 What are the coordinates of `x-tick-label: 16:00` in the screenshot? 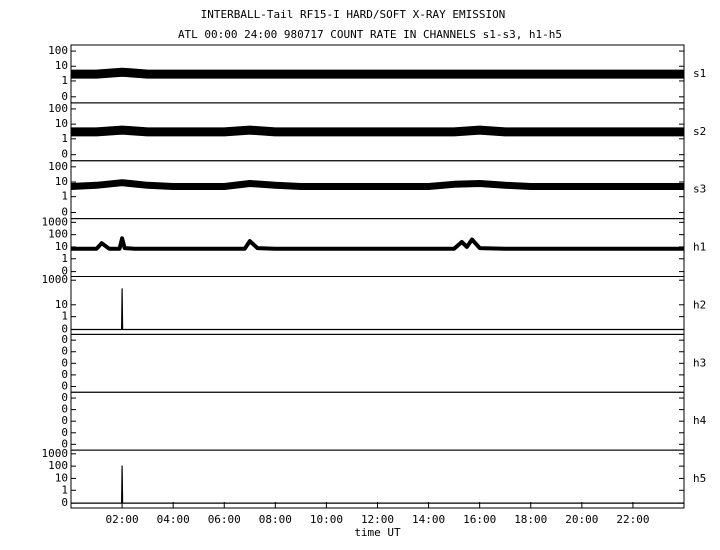 It's located at (479, 519).